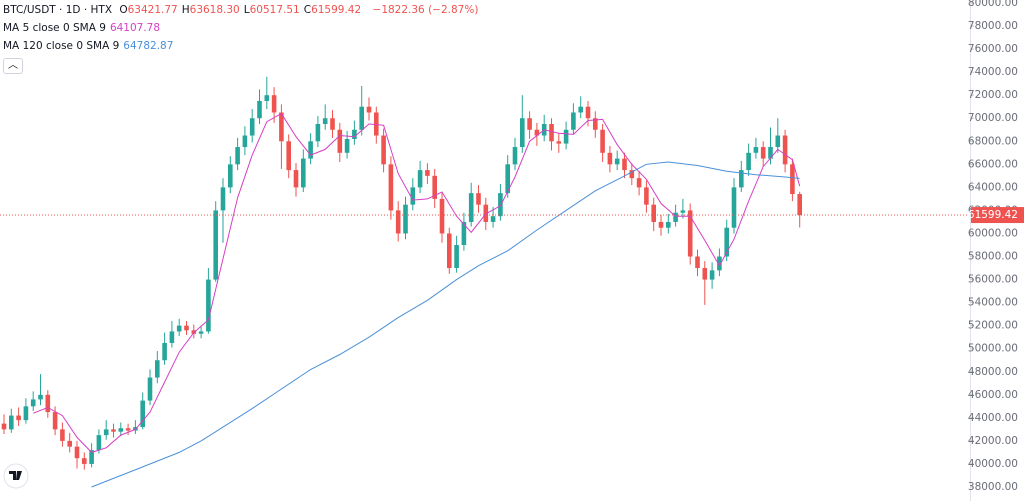 This screenshot has height=501, width=1024. Describe the element at coordinates (993, 164) in the screenshot. I see `y-tick-label: 66000.00` at that location.